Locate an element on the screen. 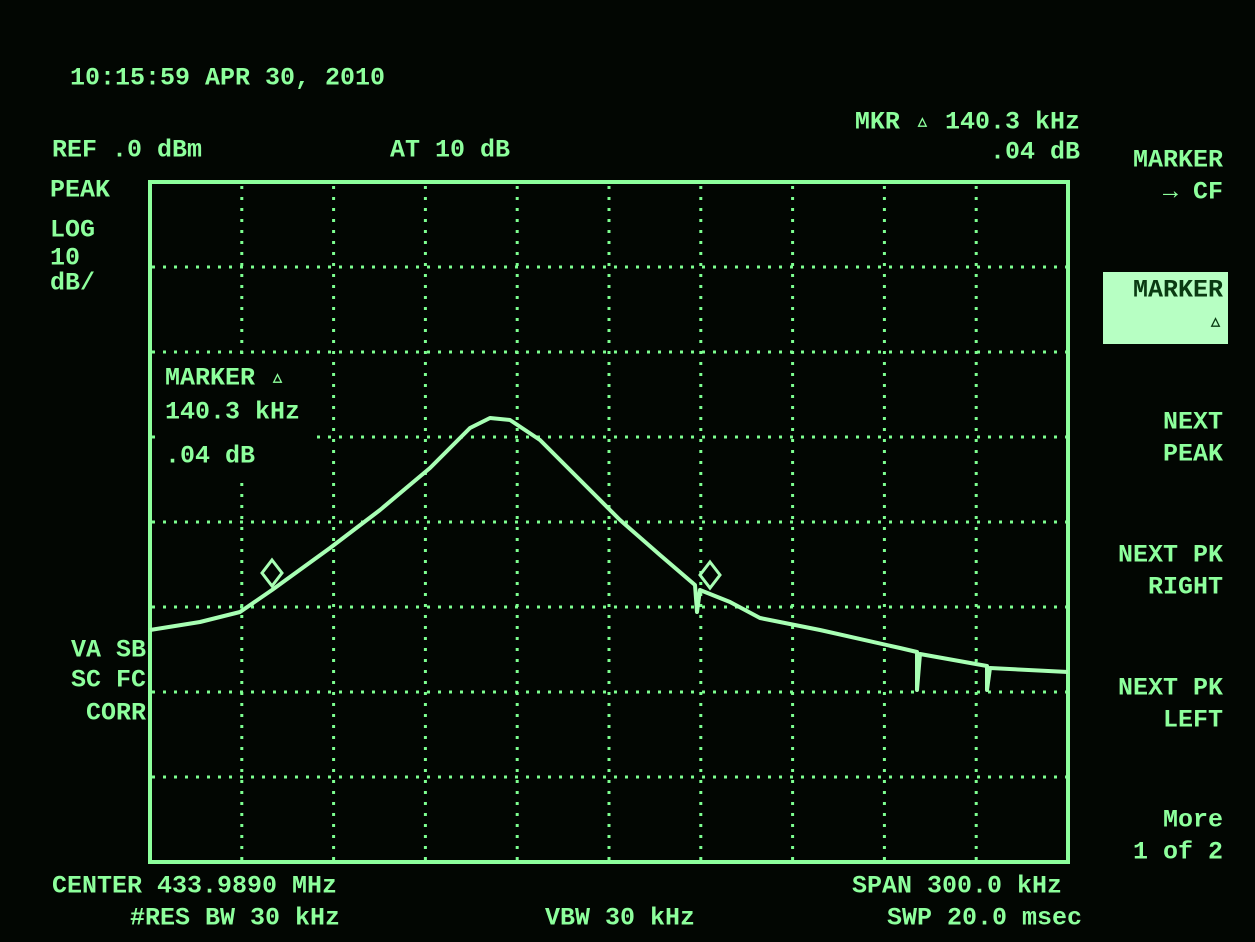  footer-sweep: SWP 20.0 msec is located at coordinates (984, 918).